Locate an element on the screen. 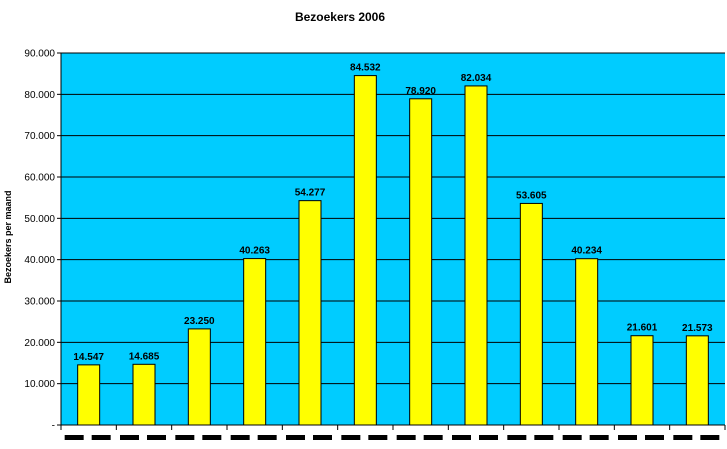 The height and width of the screenshot is (449, 727). y-tick-label: 30.000 is located at coordinates (39, 302).